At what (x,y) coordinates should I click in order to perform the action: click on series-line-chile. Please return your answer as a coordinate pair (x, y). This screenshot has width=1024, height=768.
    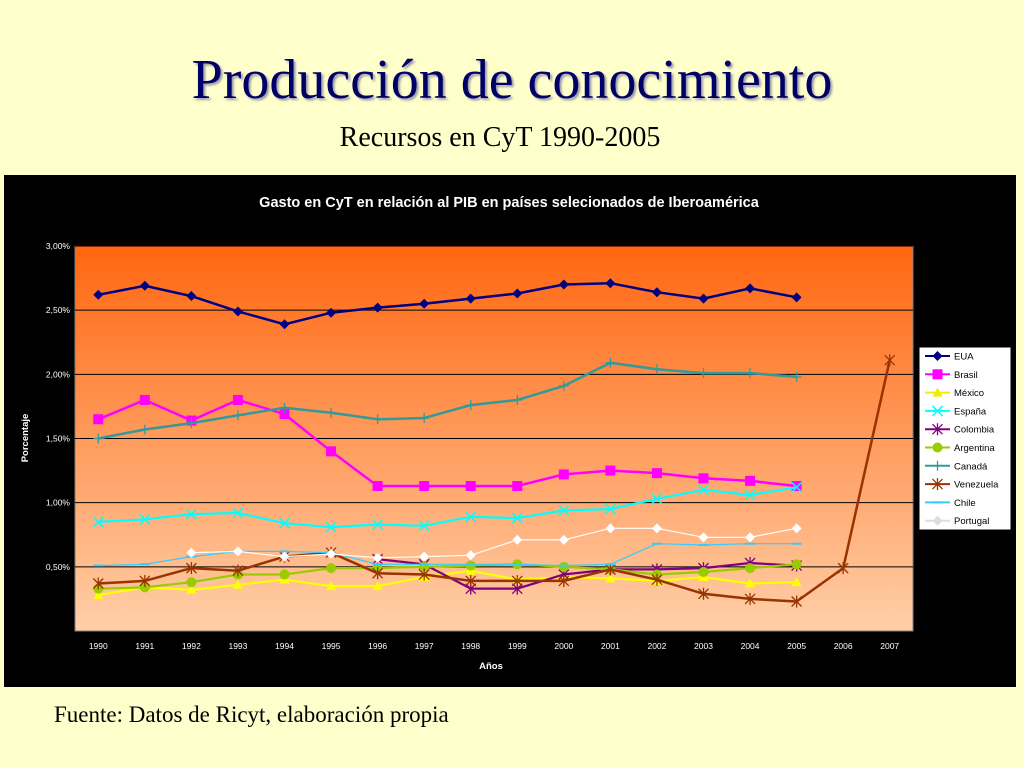
    Looking at the image, I should click on (447, 555).